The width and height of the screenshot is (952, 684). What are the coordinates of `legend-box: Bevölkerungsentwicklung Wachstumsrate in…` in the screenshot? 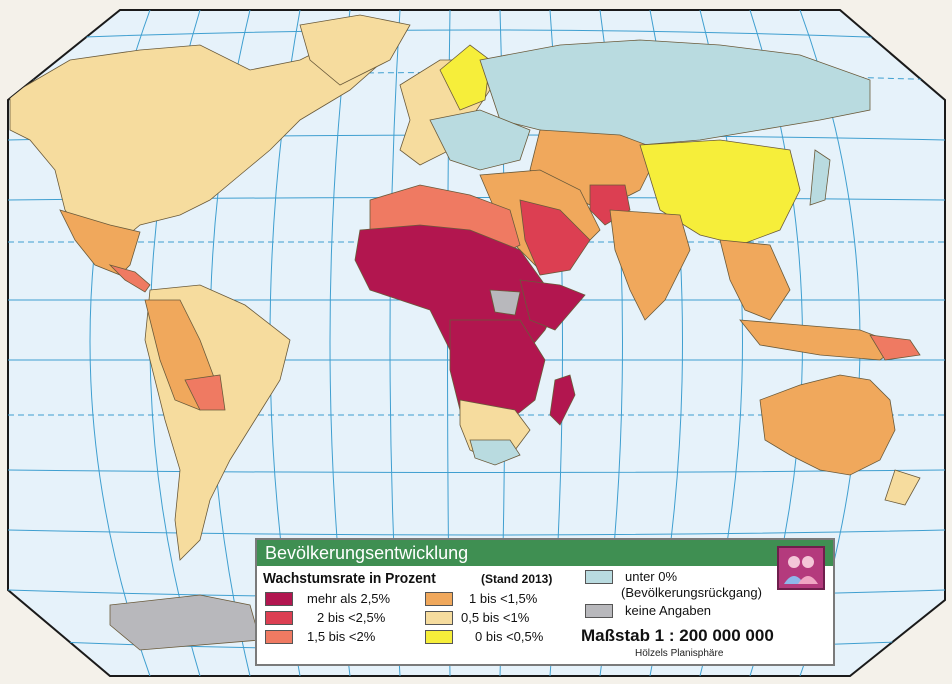 It's located at (545, 602).